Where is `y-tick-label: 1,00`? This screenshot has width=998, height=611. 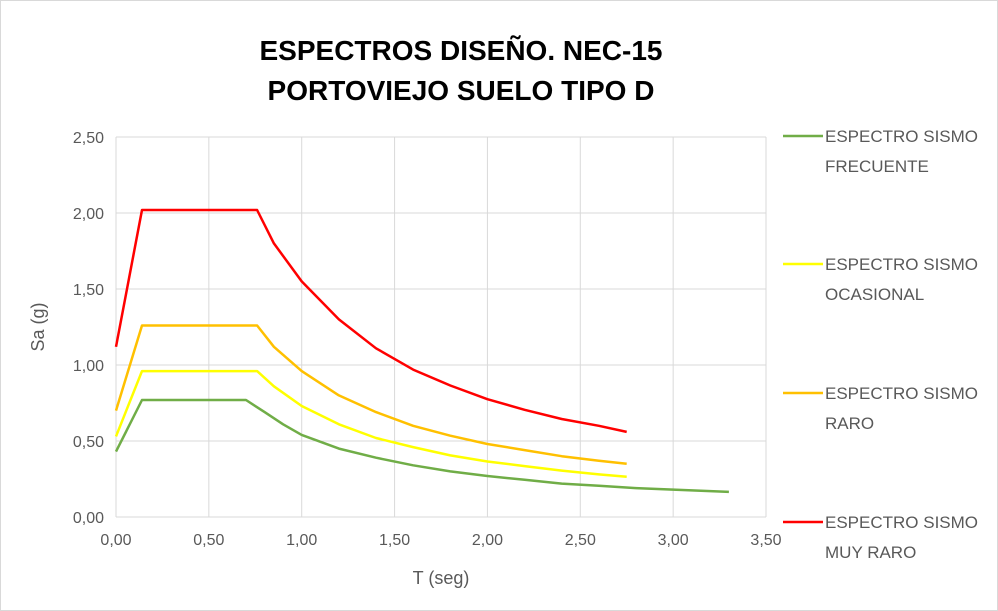 y-tick-label: 1,00 is located at coordinates (88, 366).